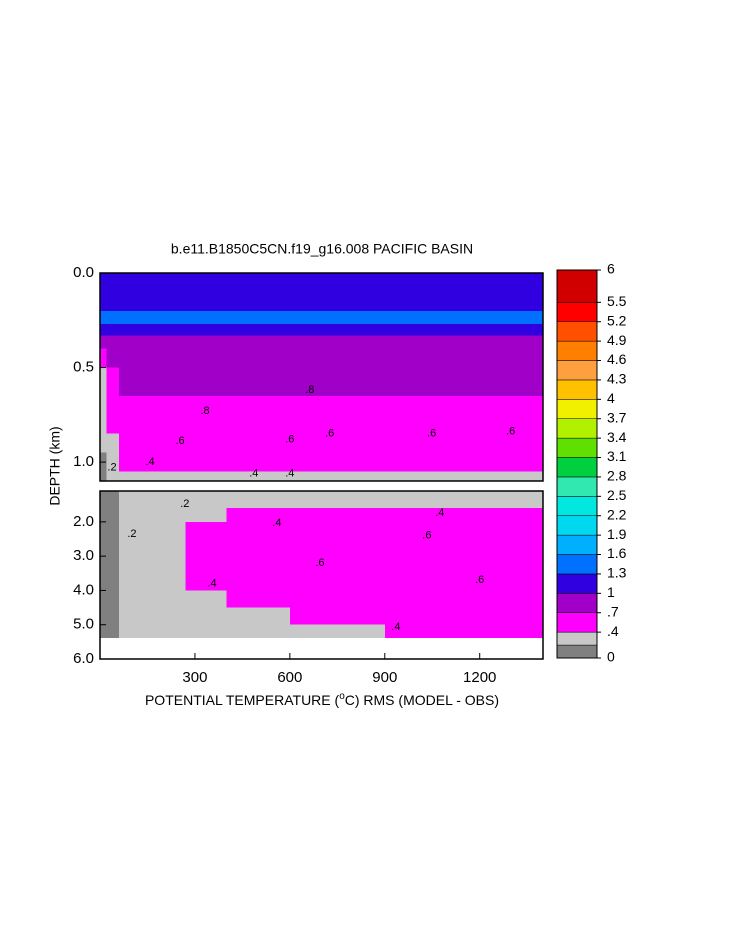 The image size is (733, 945). I want to click on colorbar-tick-label: 1.9, so click(617, 534).